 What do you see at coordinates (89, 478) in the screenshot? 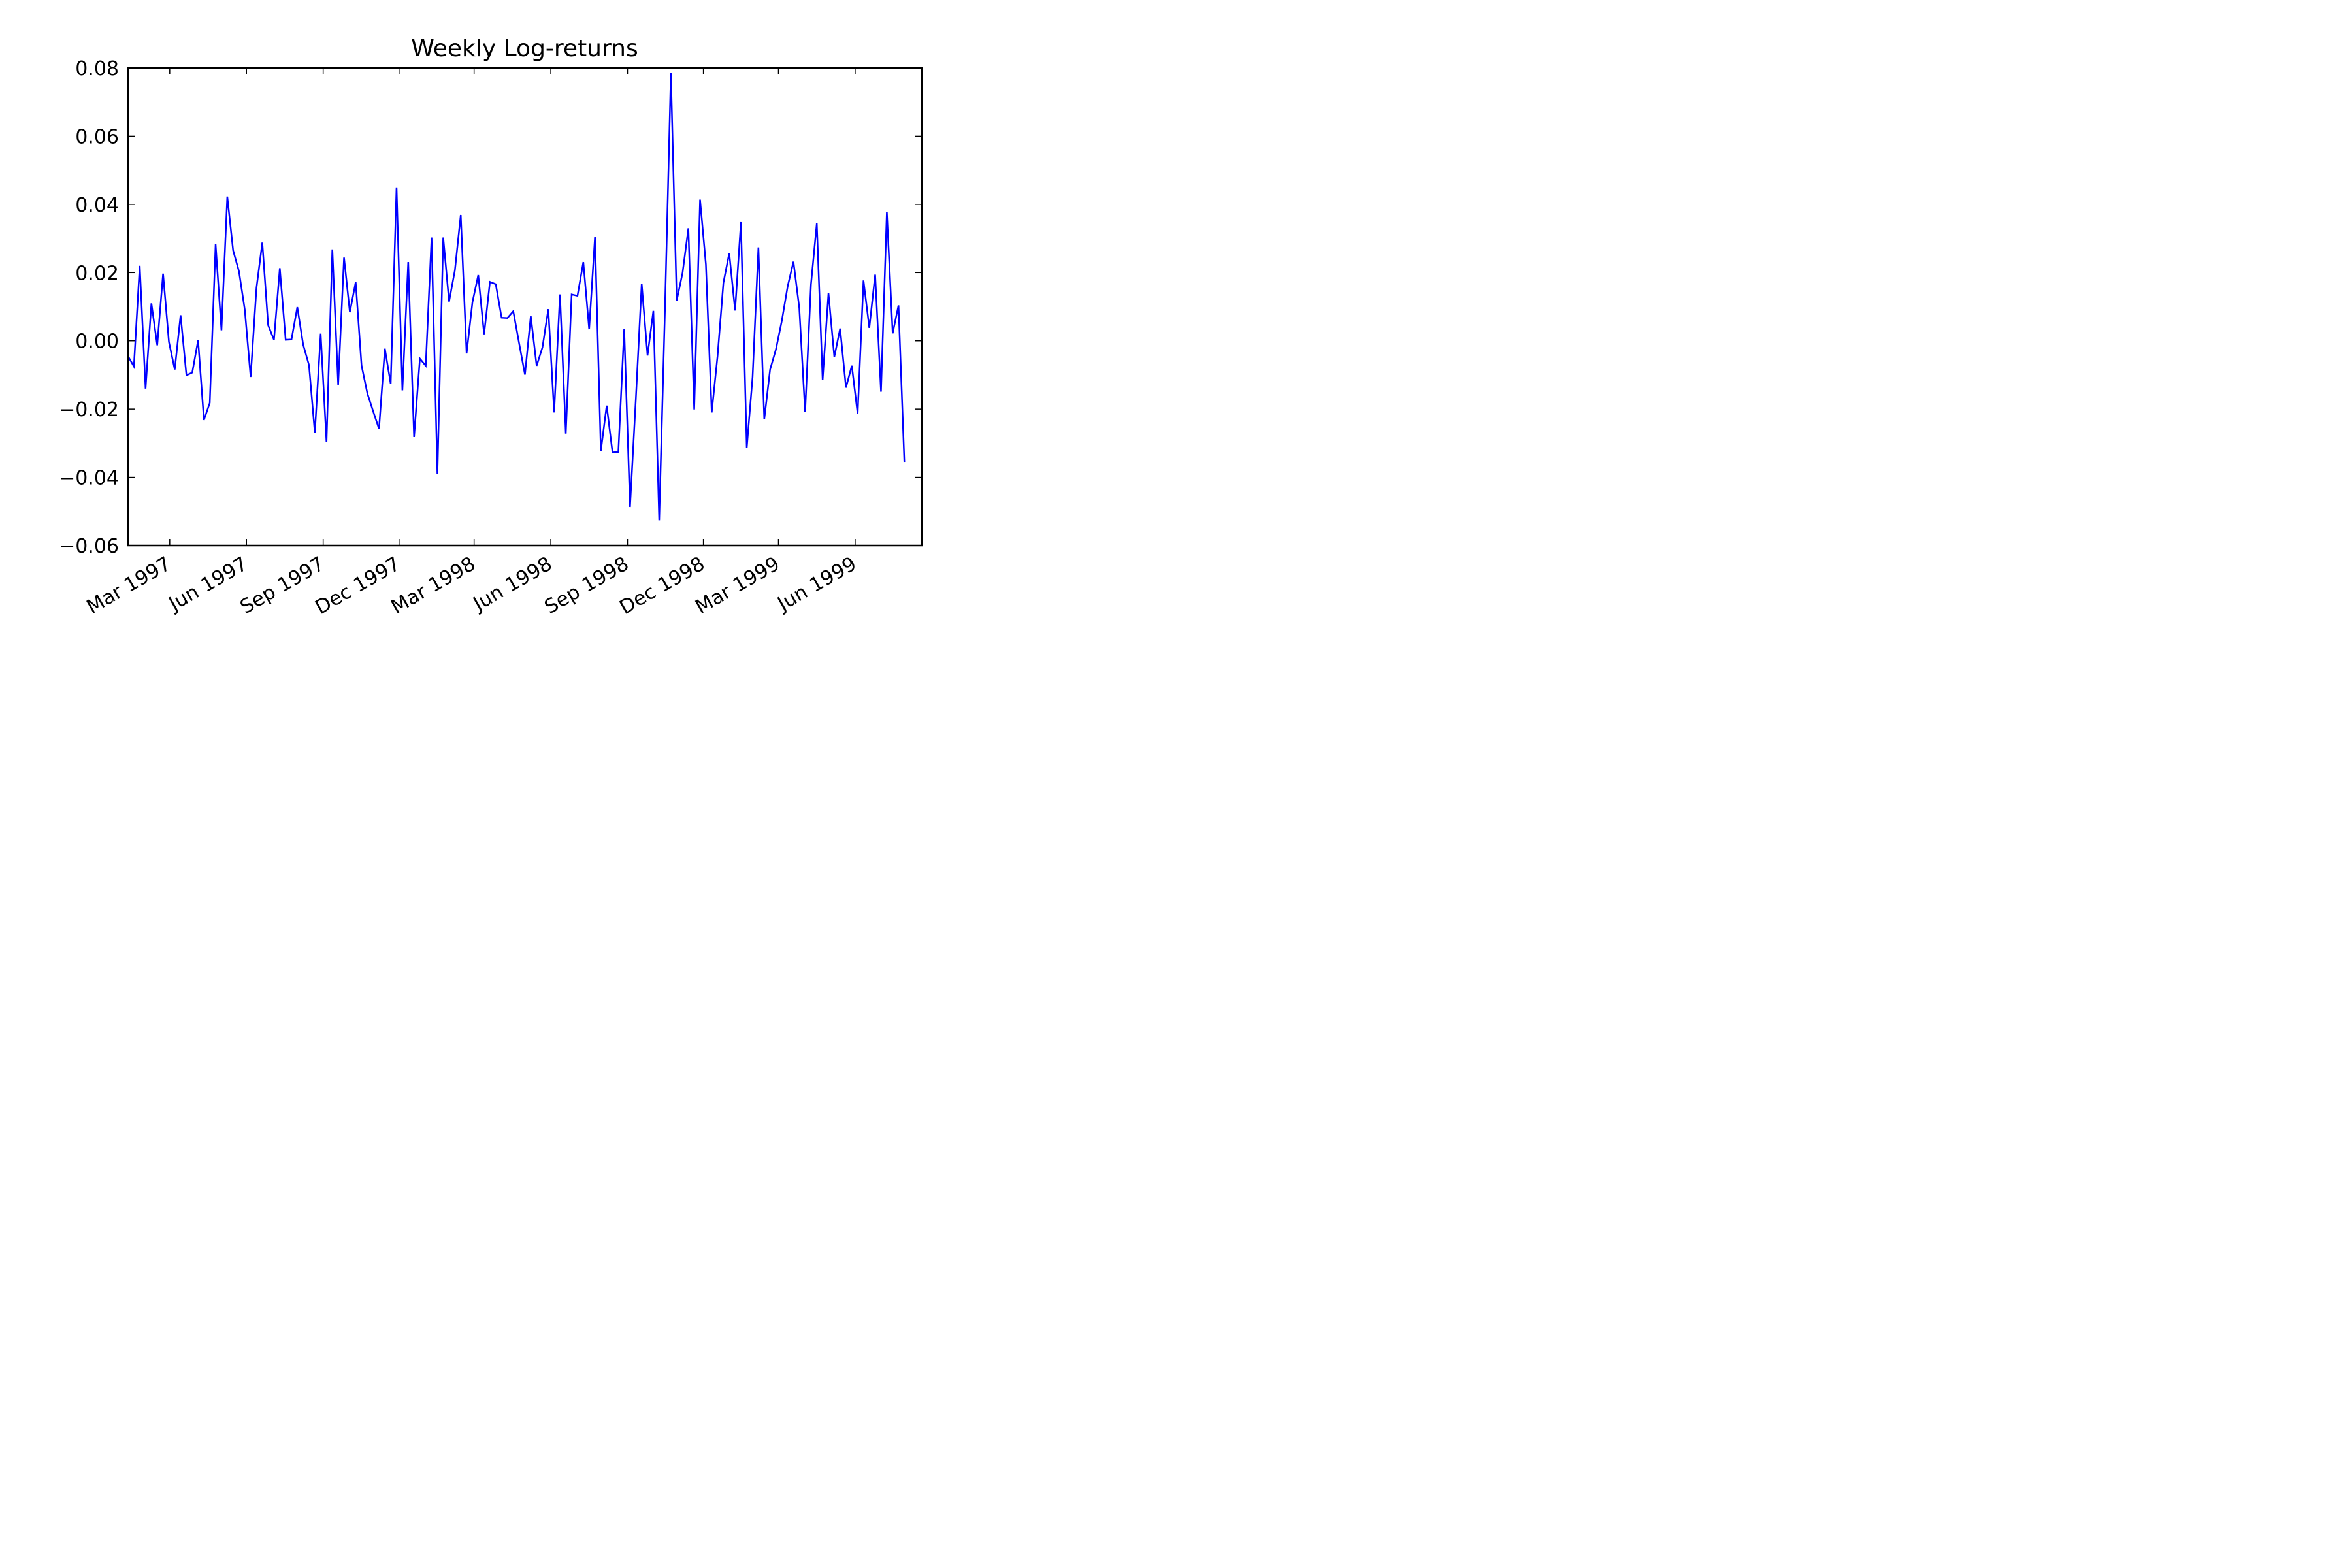
I see `y-tick-label: −0.04` at bounding box center [89, 478].